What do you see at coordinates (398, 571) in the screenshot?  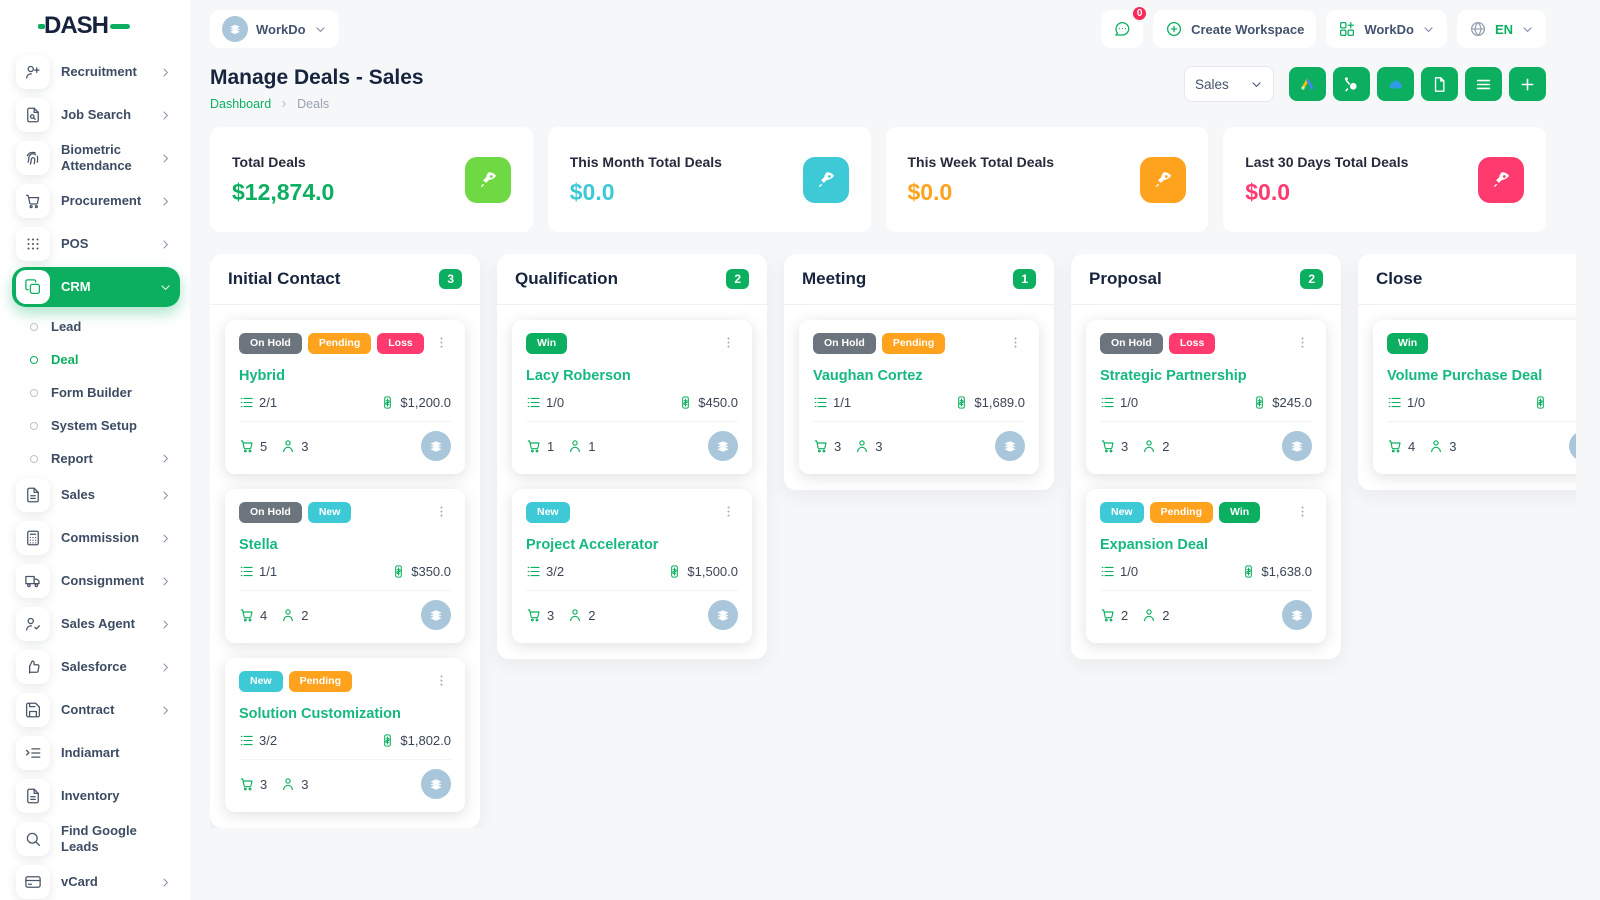 I see `money-icon` at bounding box center [398, 571].